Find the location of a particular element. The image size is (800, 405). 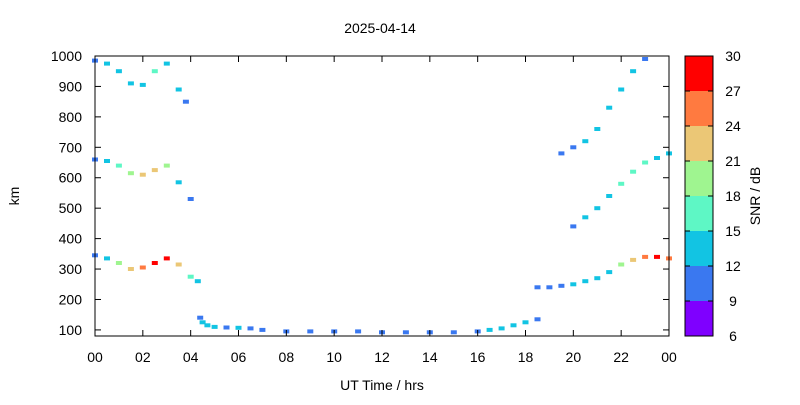

colorbar-tick-label: 30 is located at coordinates (733, 56).